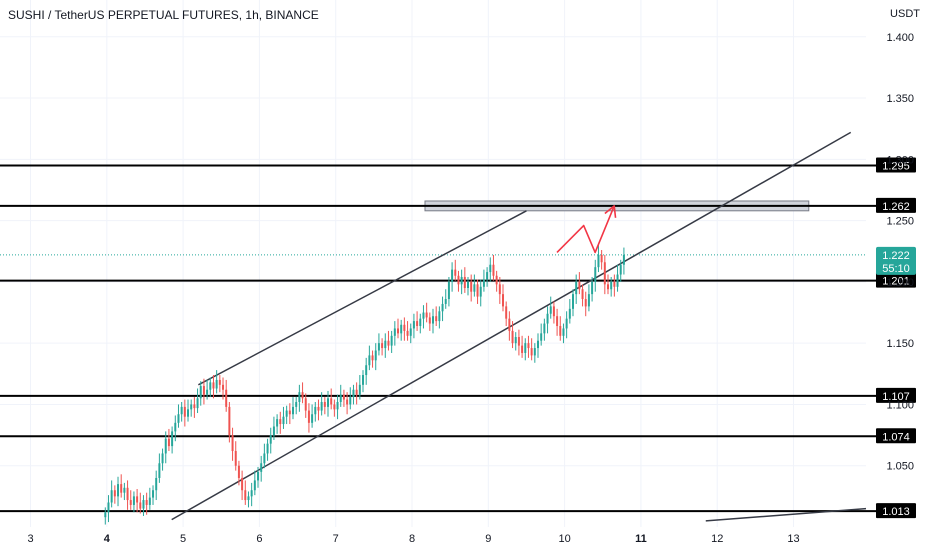 Image resolution: width=932 pixels, height=550 pixels. Describe the element at coordinates (564, 539) in the screenshot. I see `x-tick-label: 10` at that location.